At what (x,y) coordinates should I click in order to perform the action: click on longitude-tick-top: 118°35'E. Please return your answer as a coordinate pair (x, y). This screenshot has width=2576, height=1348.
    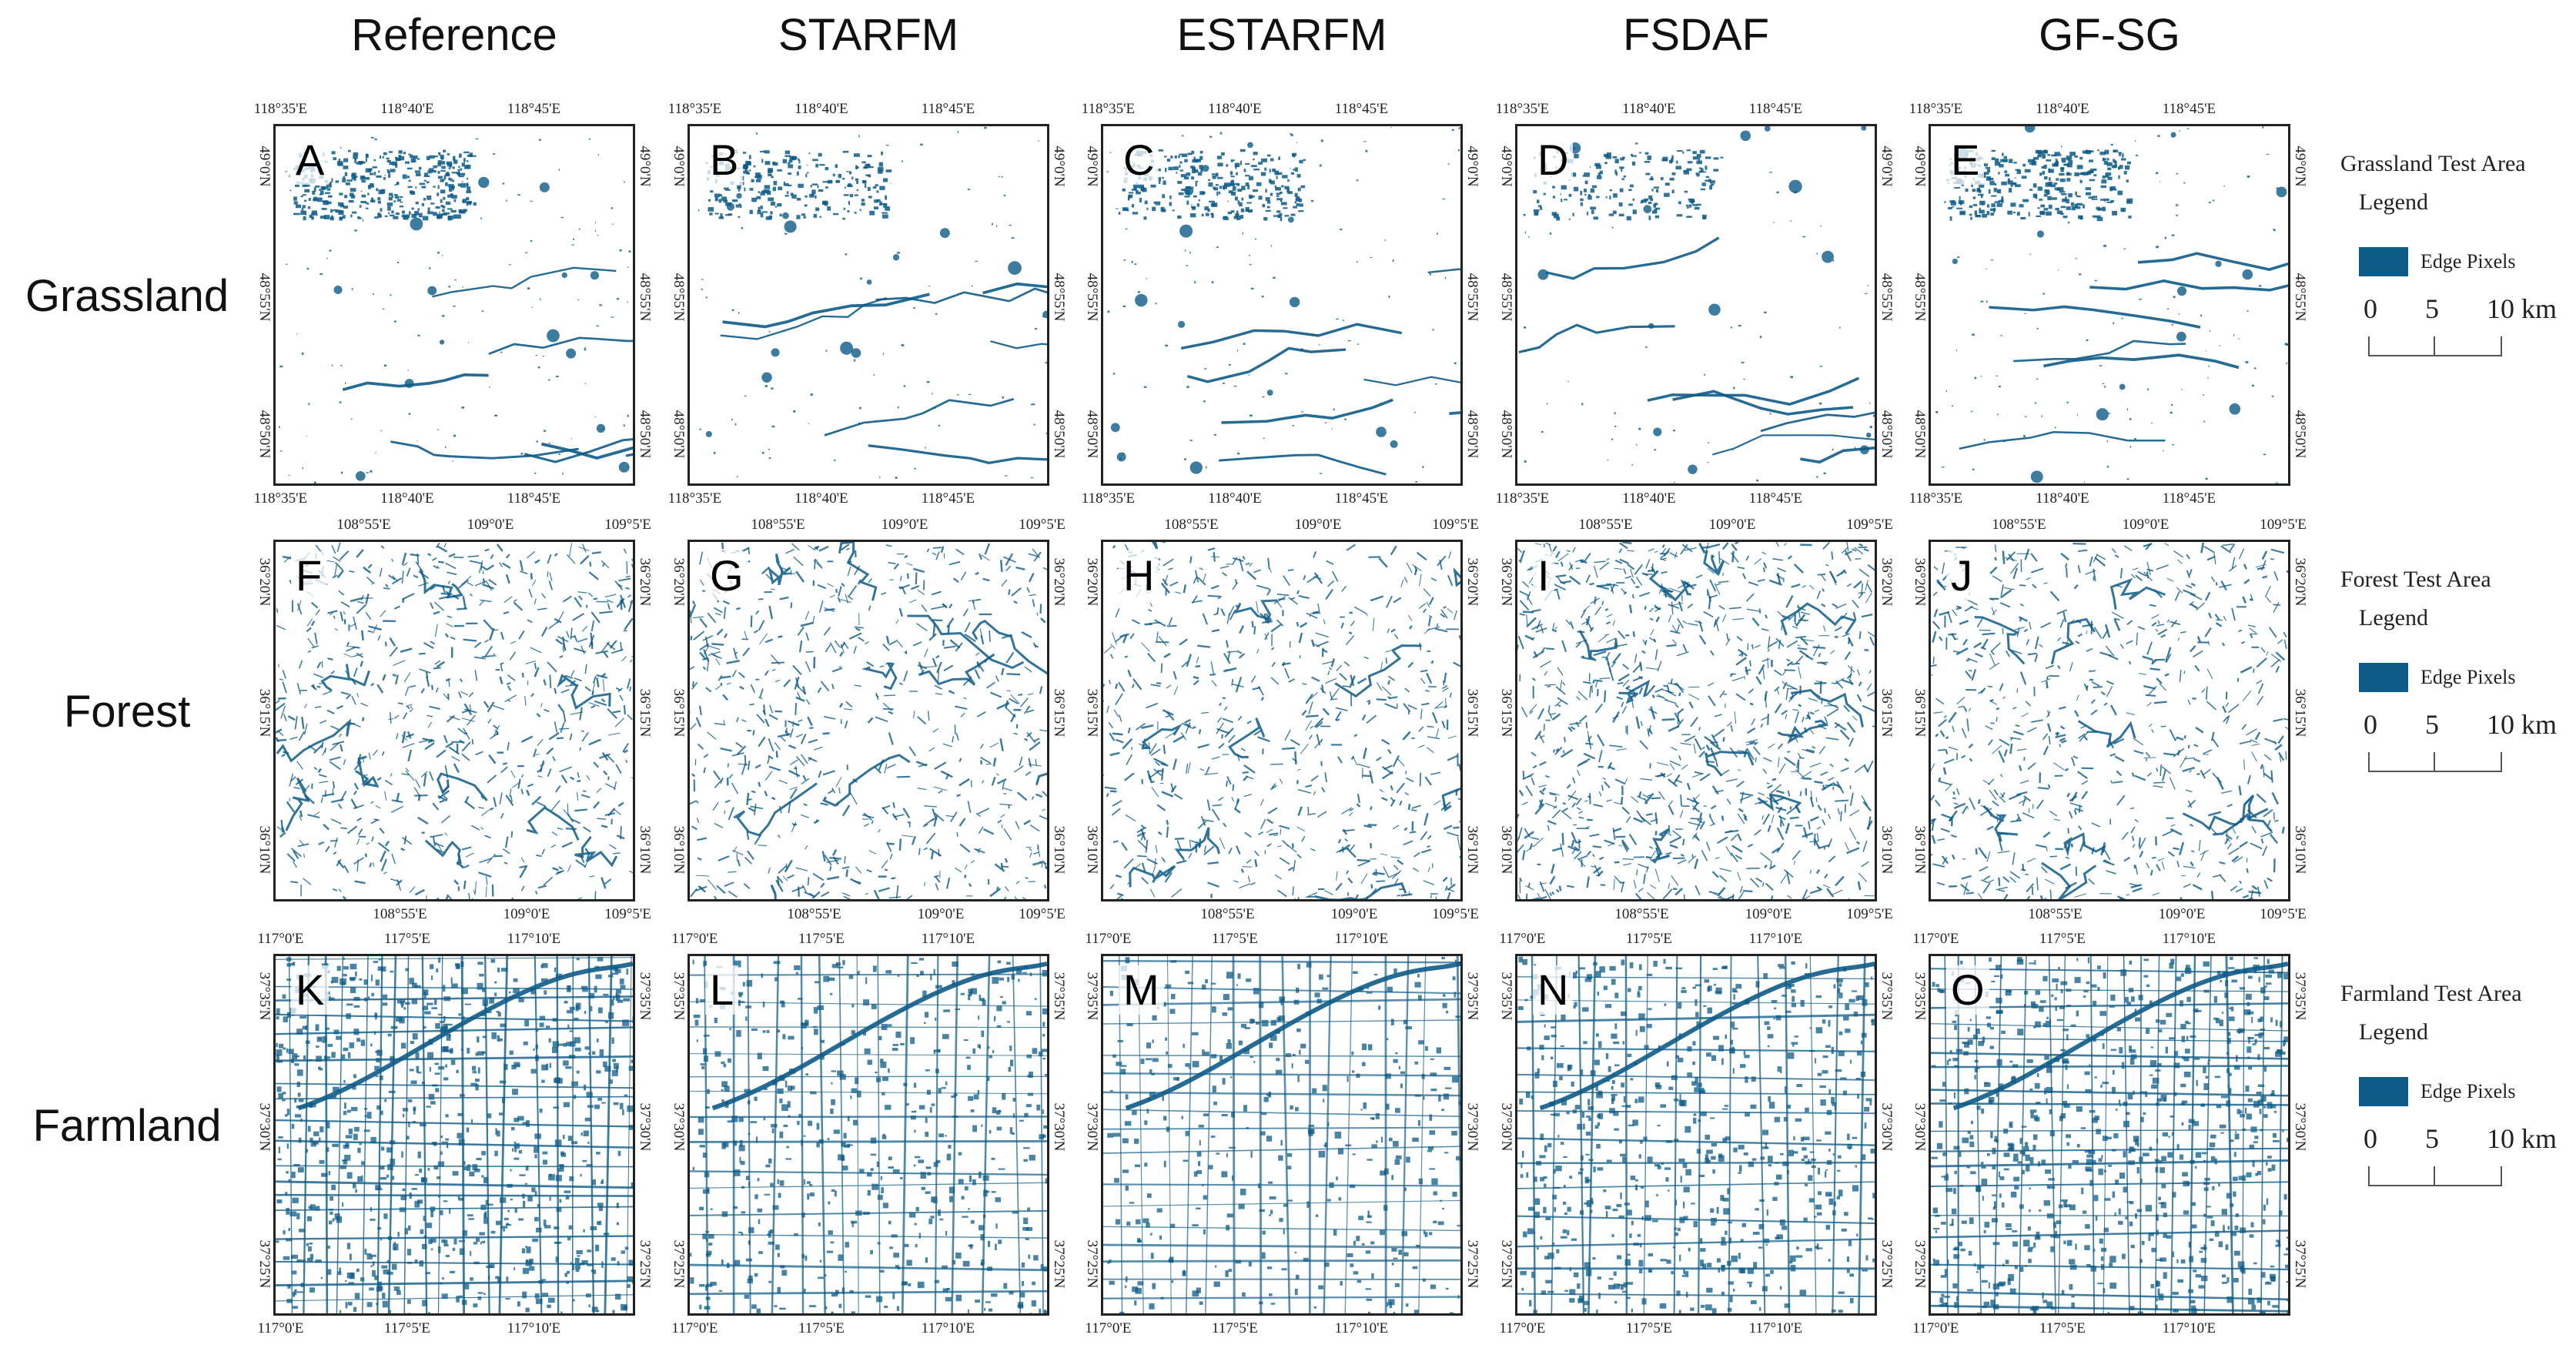
    Looking at the image, I should click on (695, 109).